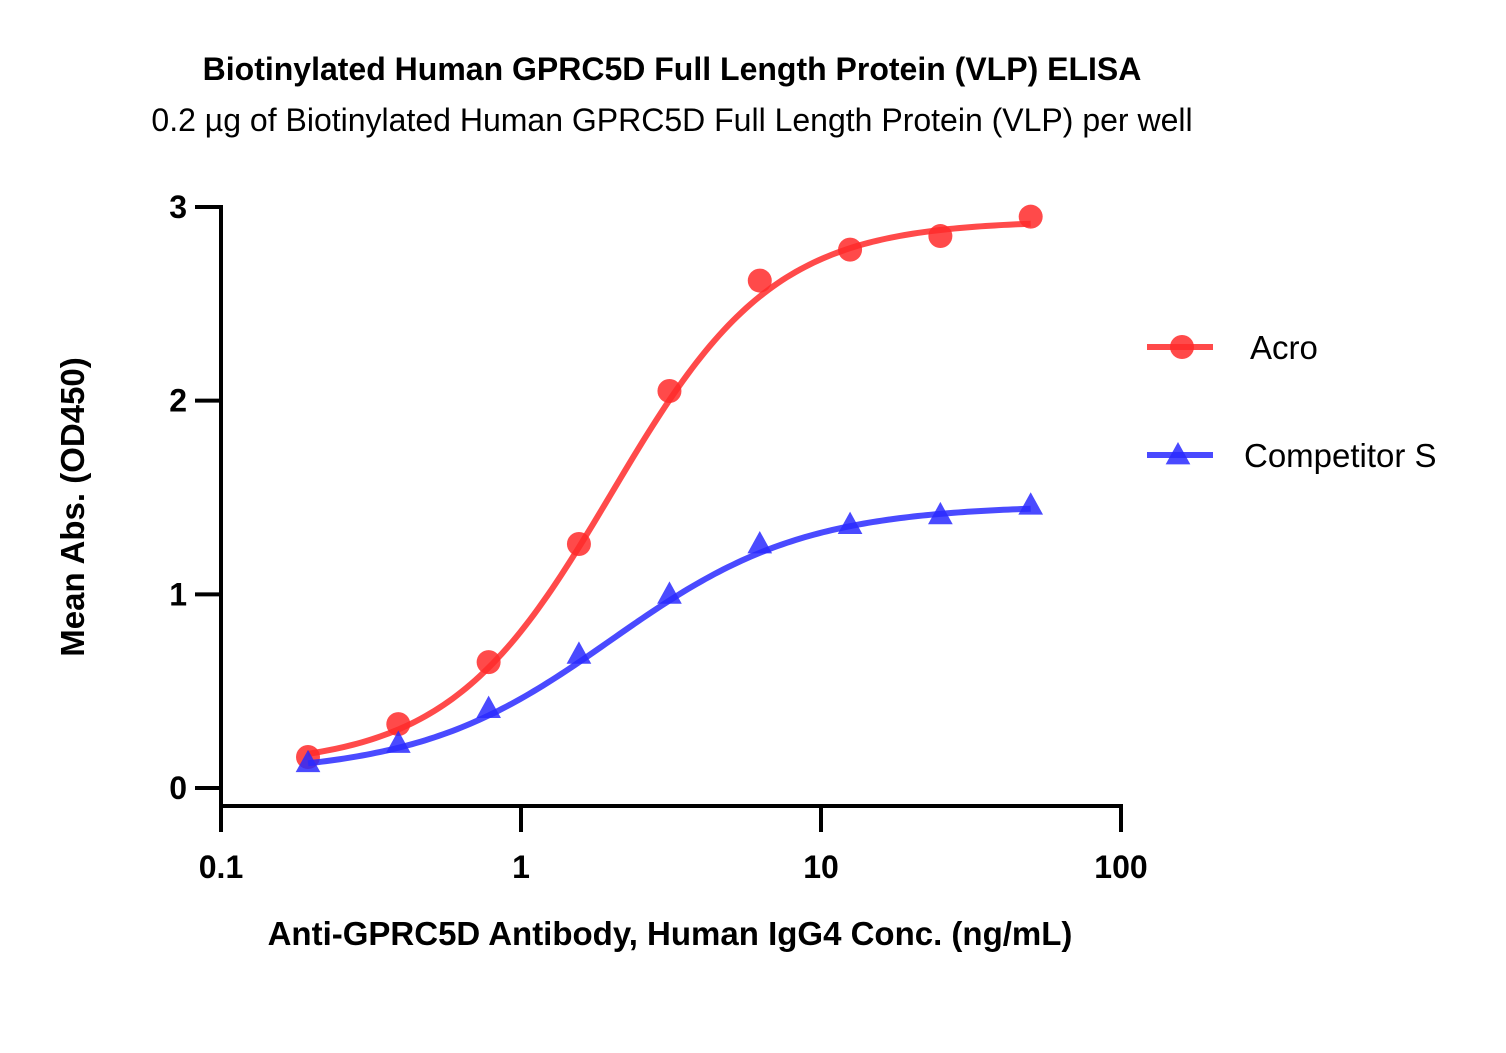  I want to click on series-line, so click(669, 636).